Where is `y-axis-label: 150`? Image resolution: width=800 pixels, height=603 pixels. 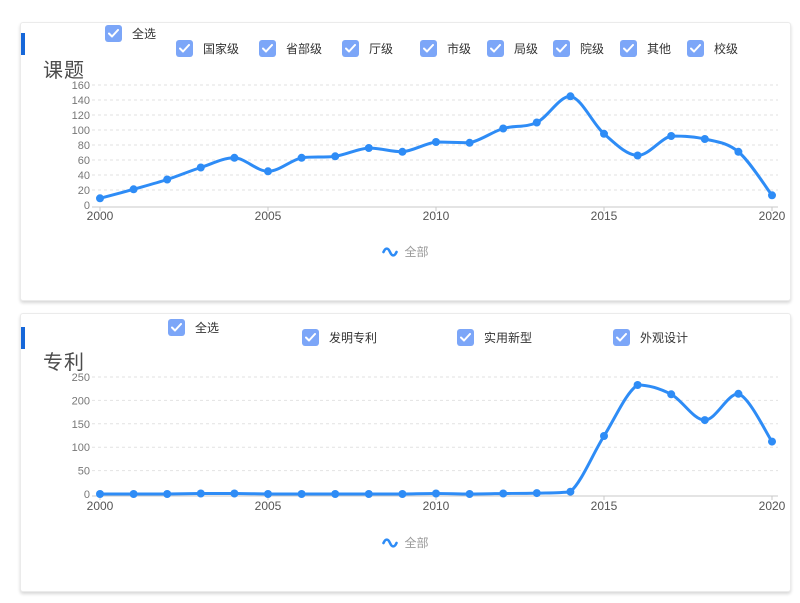 y-axis-label: 150 is located at coordinates (81, 425).